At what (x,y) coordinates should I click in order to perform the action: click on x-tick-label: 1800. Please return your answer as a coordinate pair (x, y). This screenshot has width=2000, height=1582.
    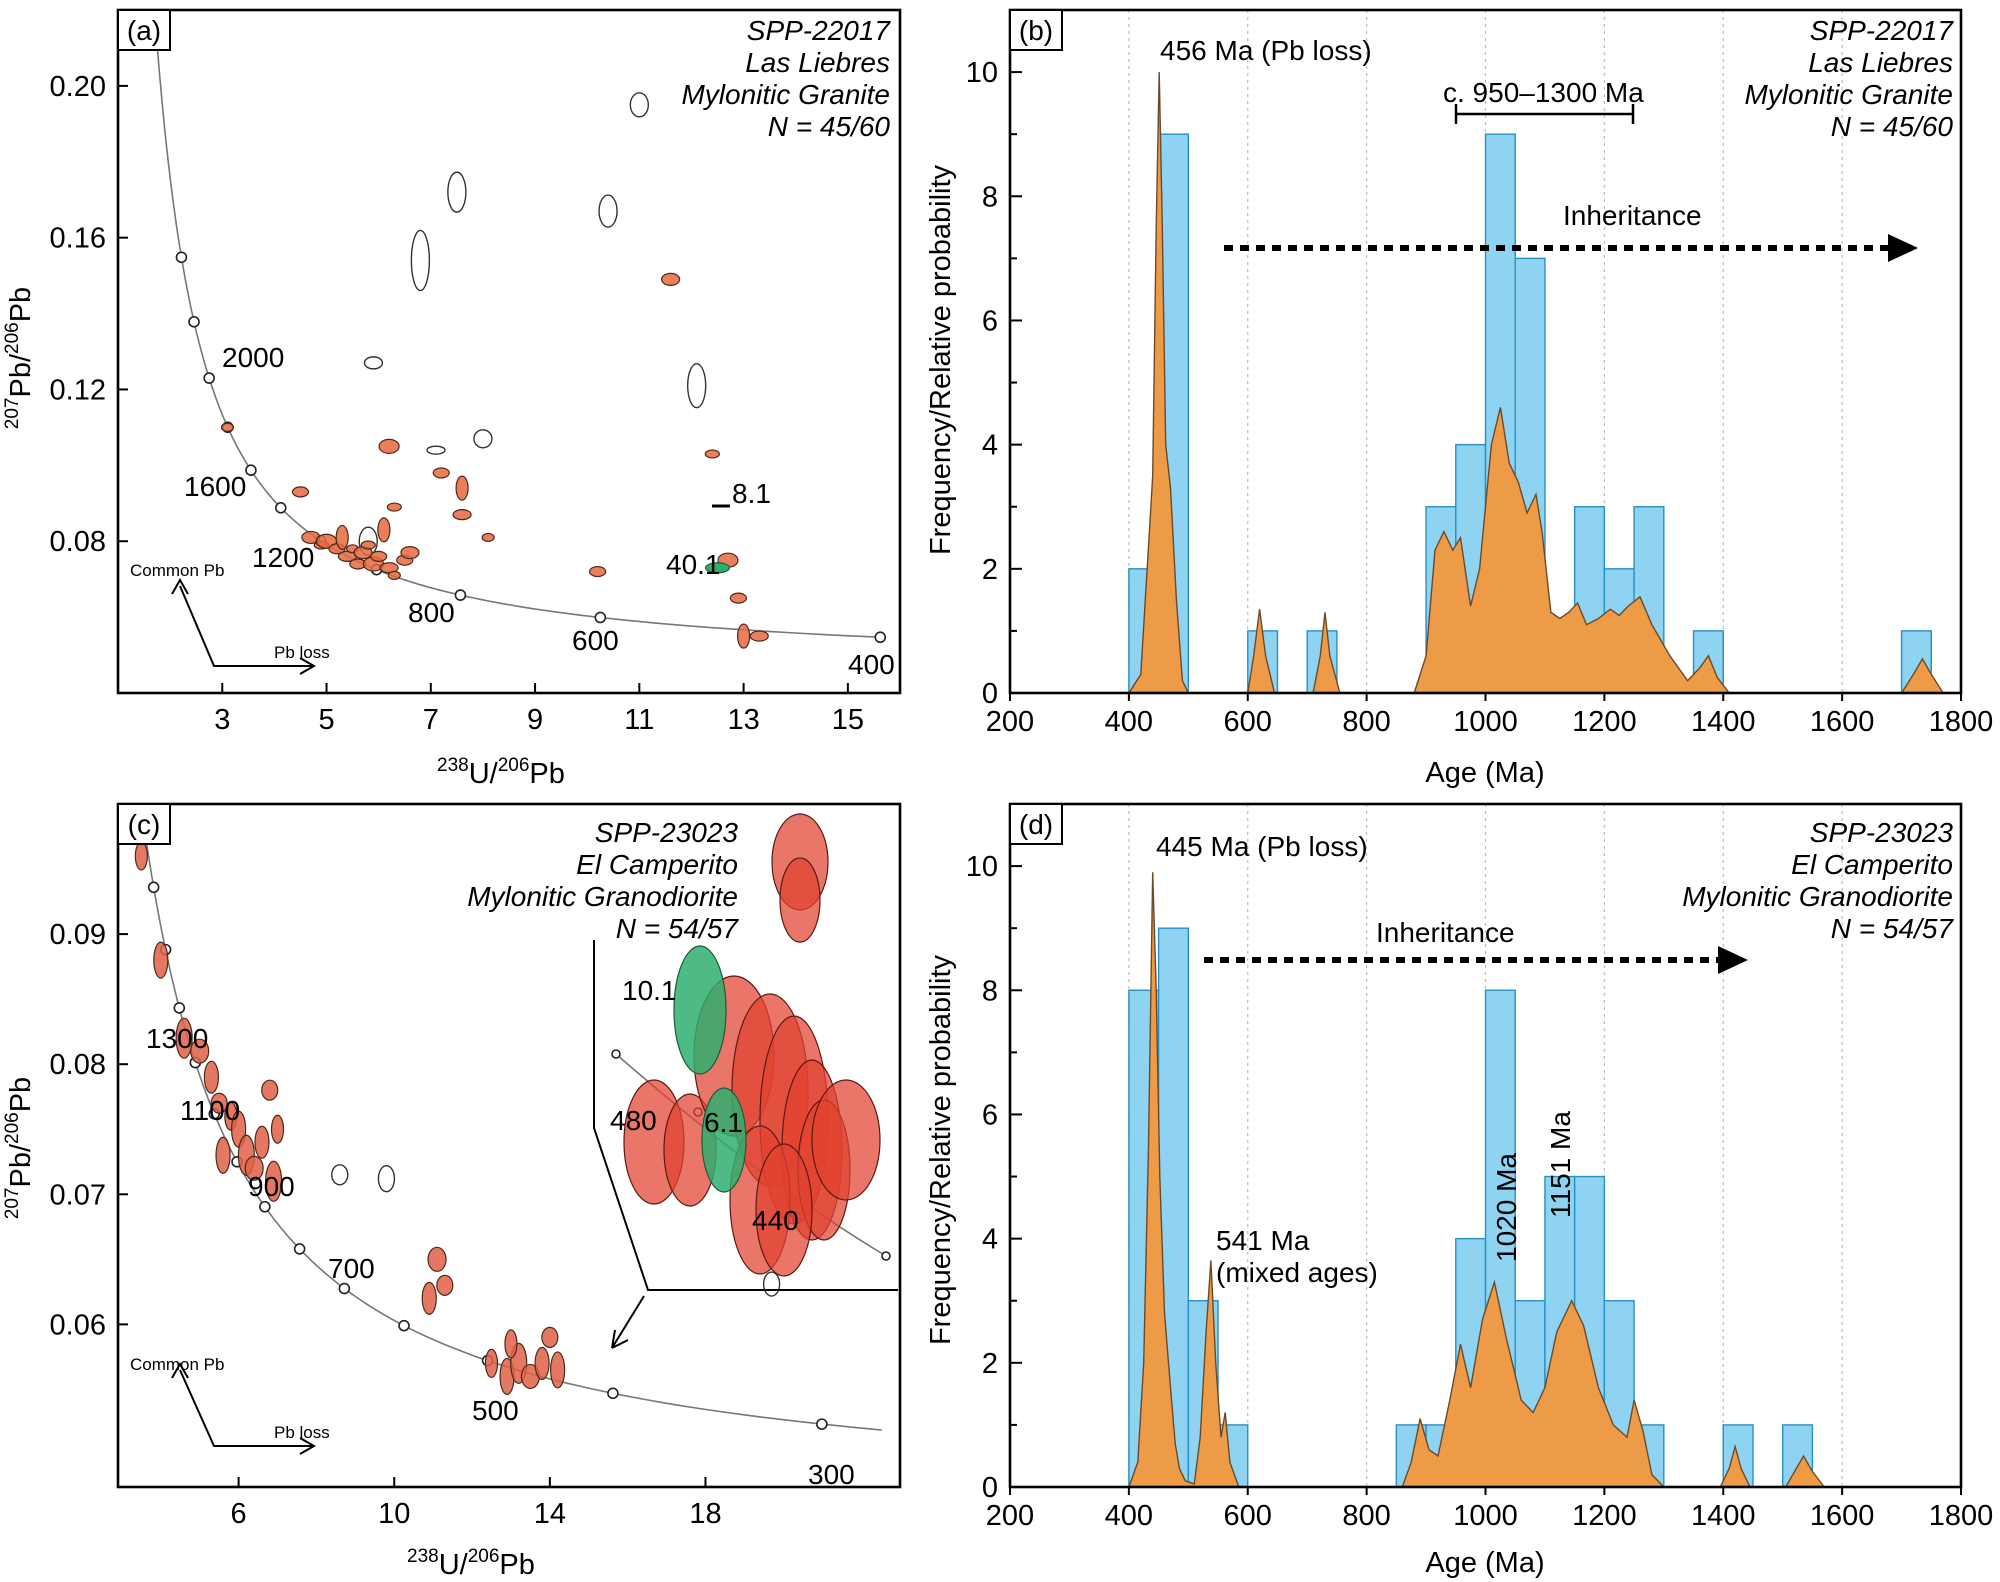
    Looking at the image, I should click on (1961, 722).